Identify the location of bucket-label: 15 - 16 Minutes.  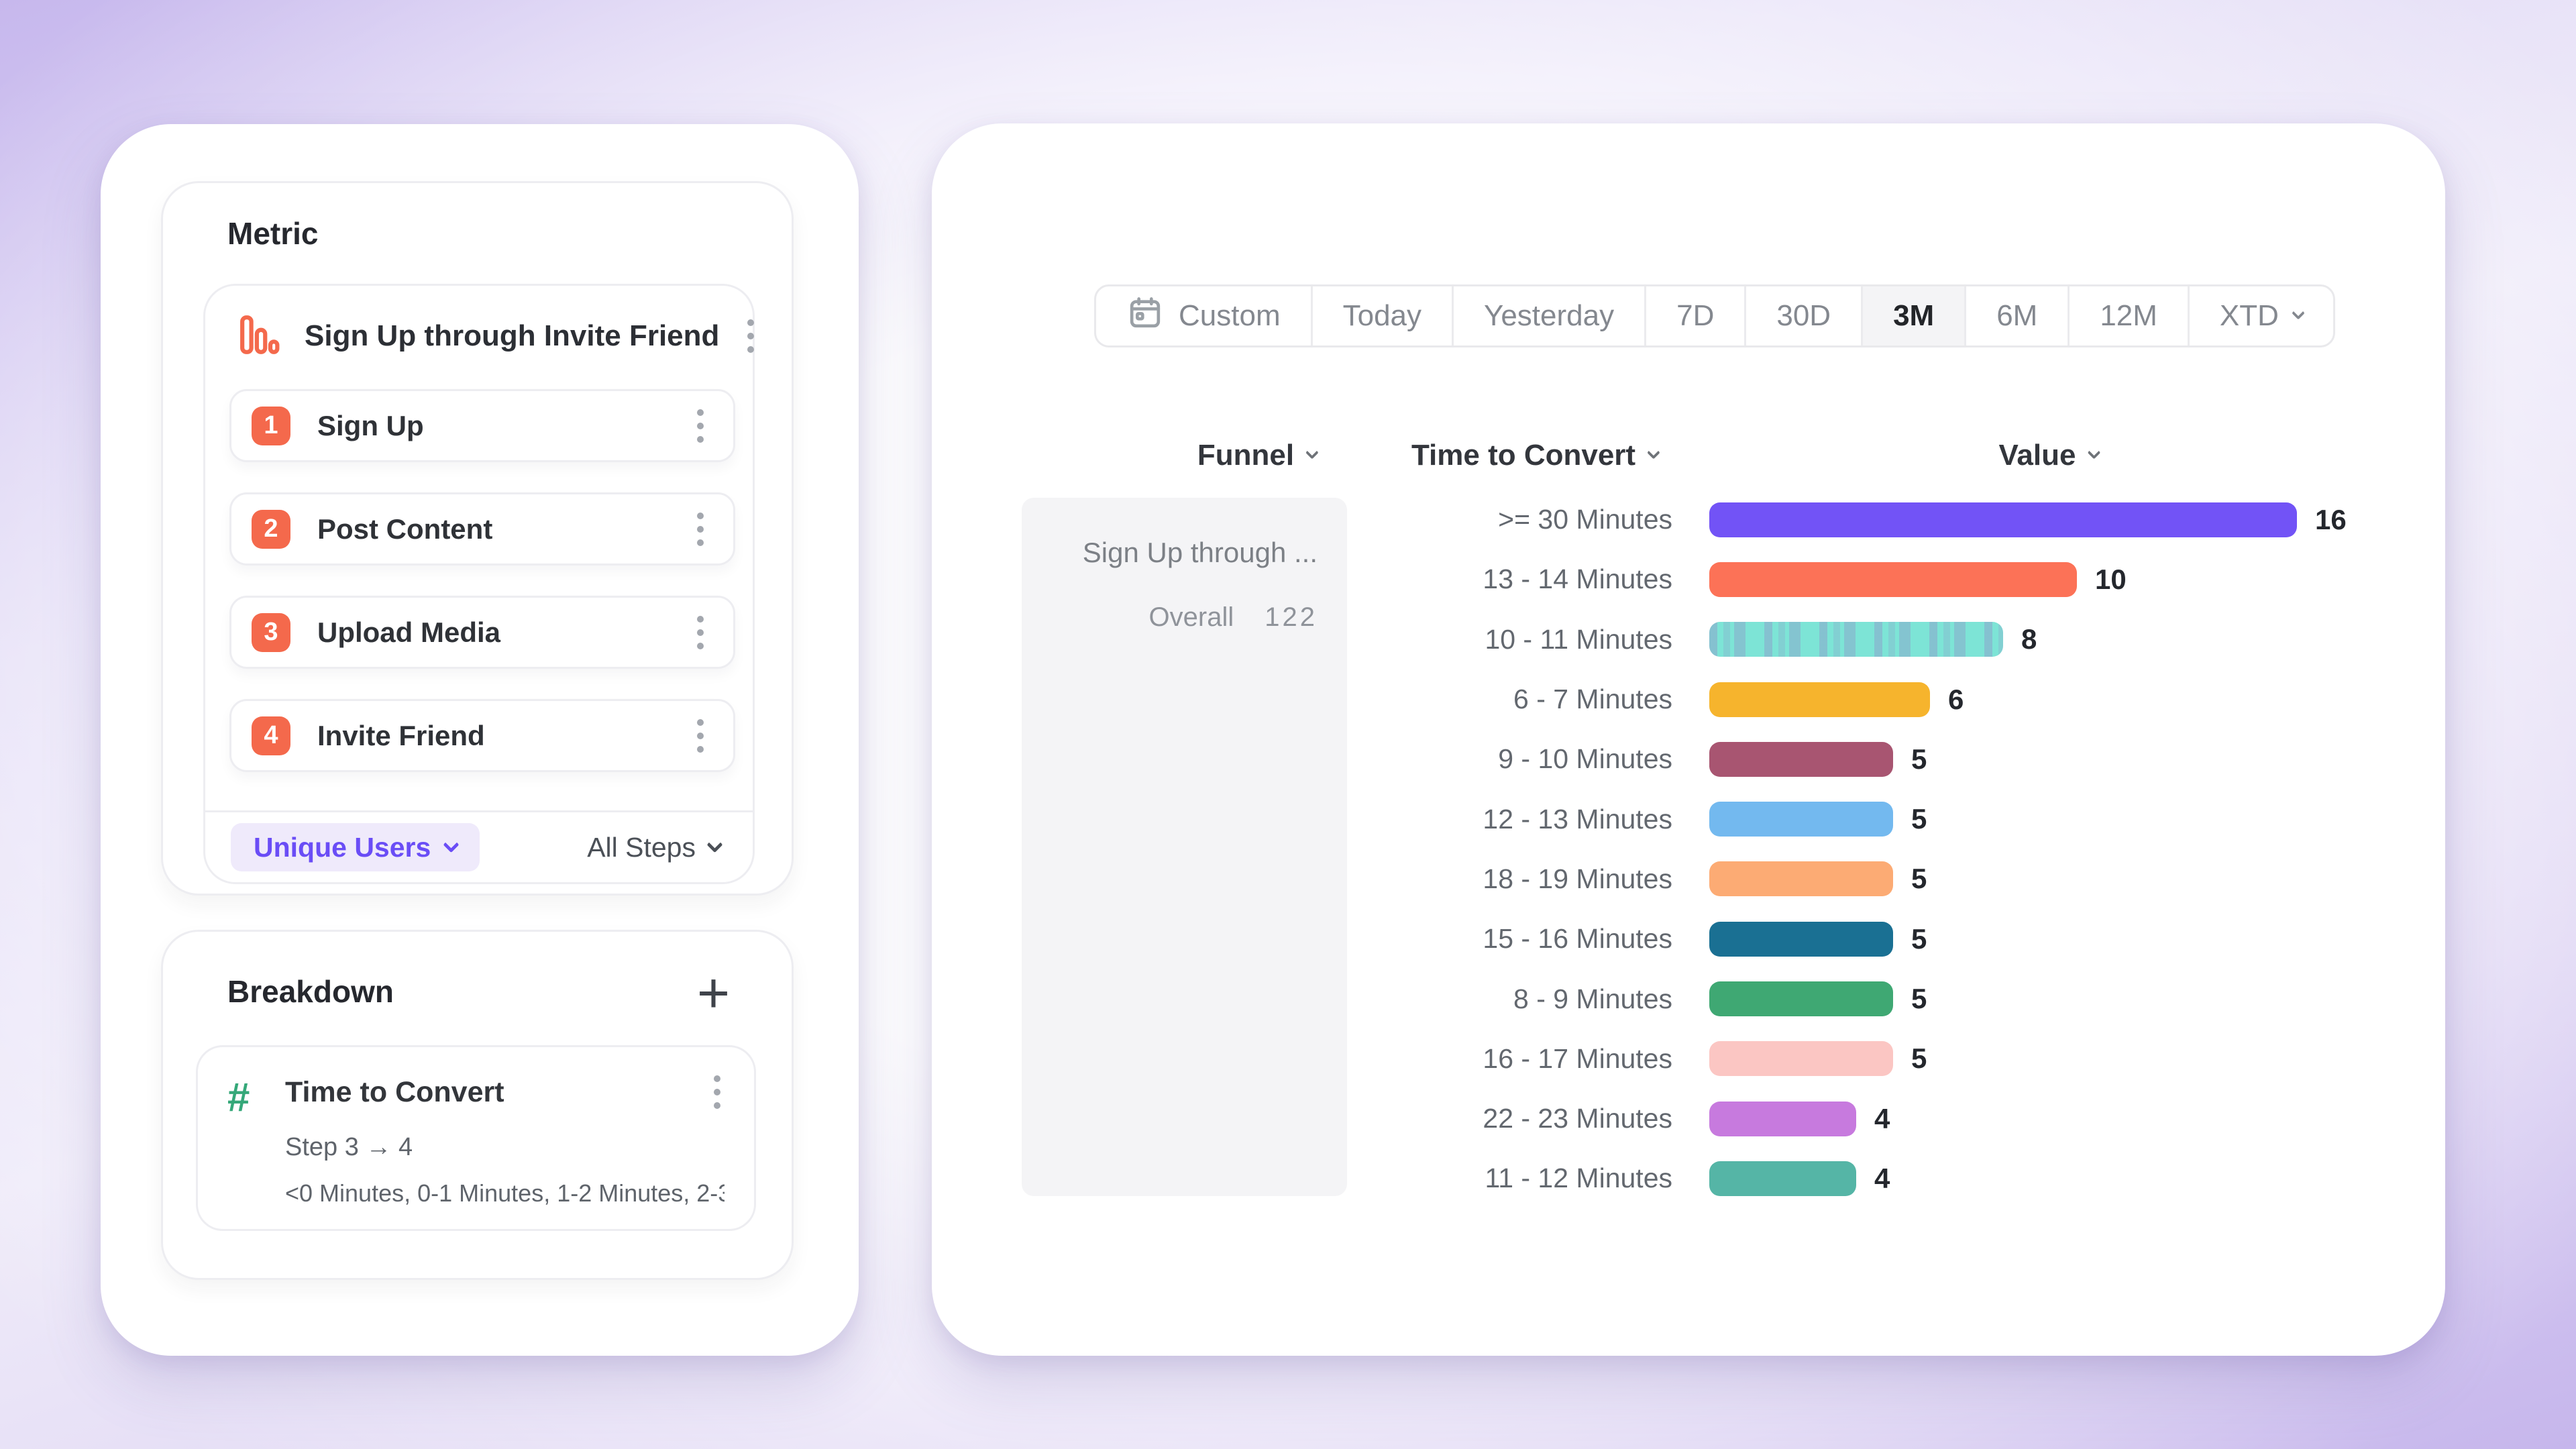
(1577, 939).